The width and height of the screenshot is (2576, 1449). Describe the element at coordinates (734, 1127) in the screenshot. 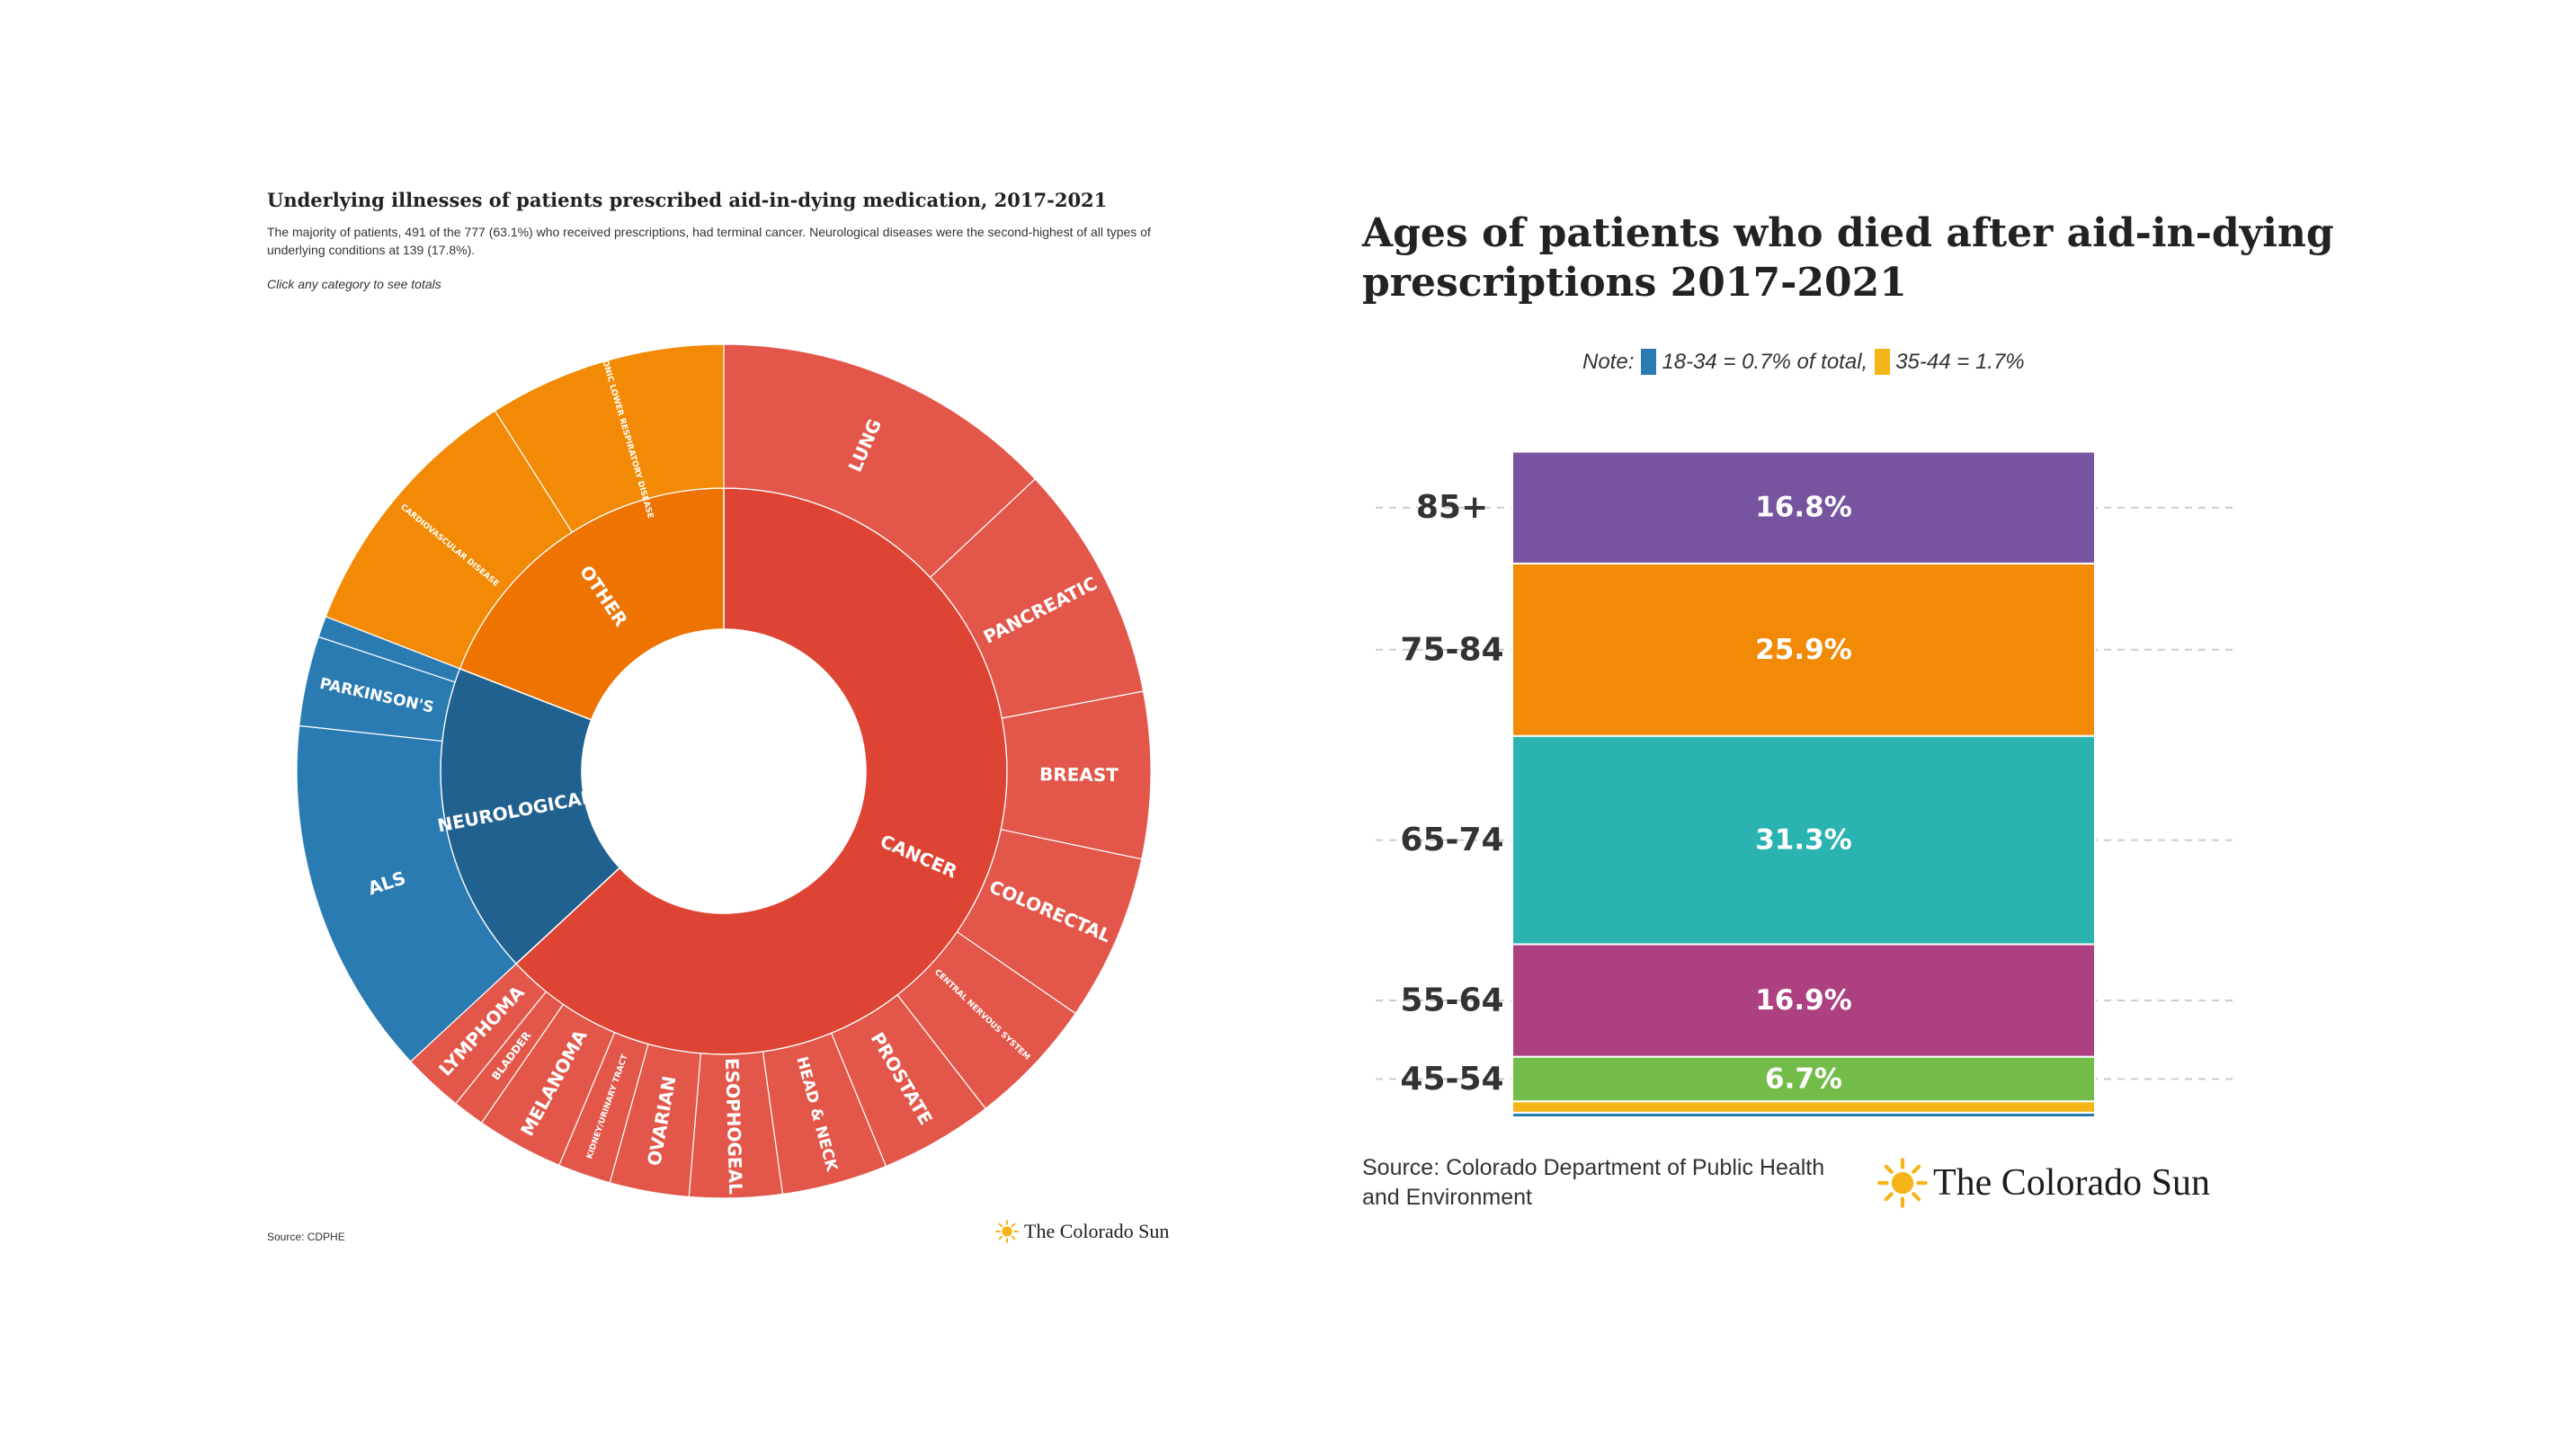

I see `sunburst-label-esophogeal: ESOPHOGEAL` at that location.